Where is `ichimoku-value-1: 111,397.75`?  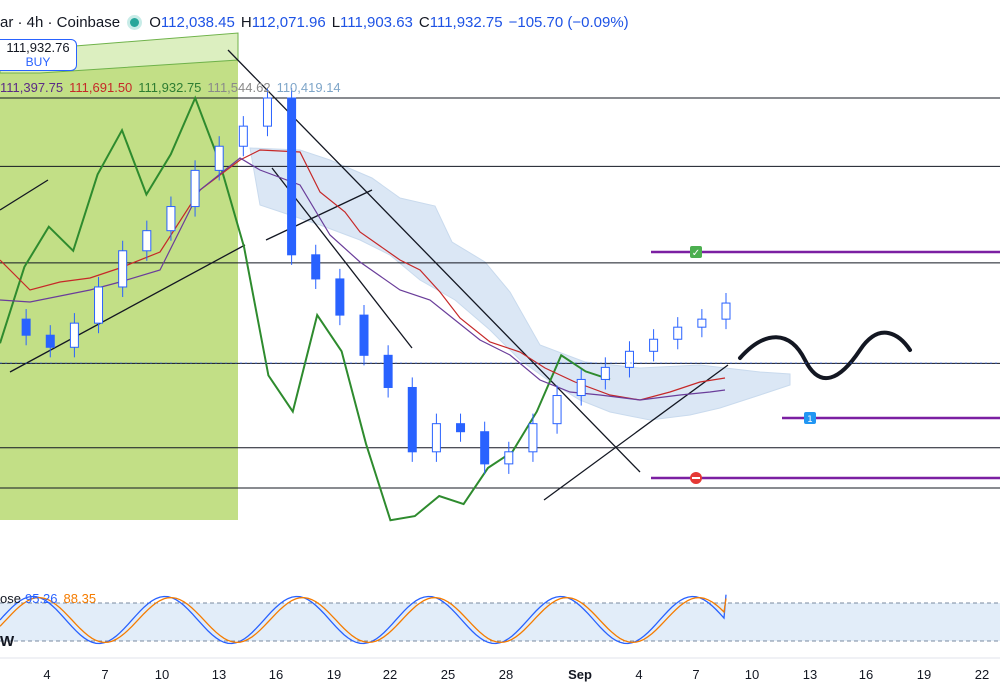 ichimoku-value-1: 111,397.75 is located at coordinates (32, 87).